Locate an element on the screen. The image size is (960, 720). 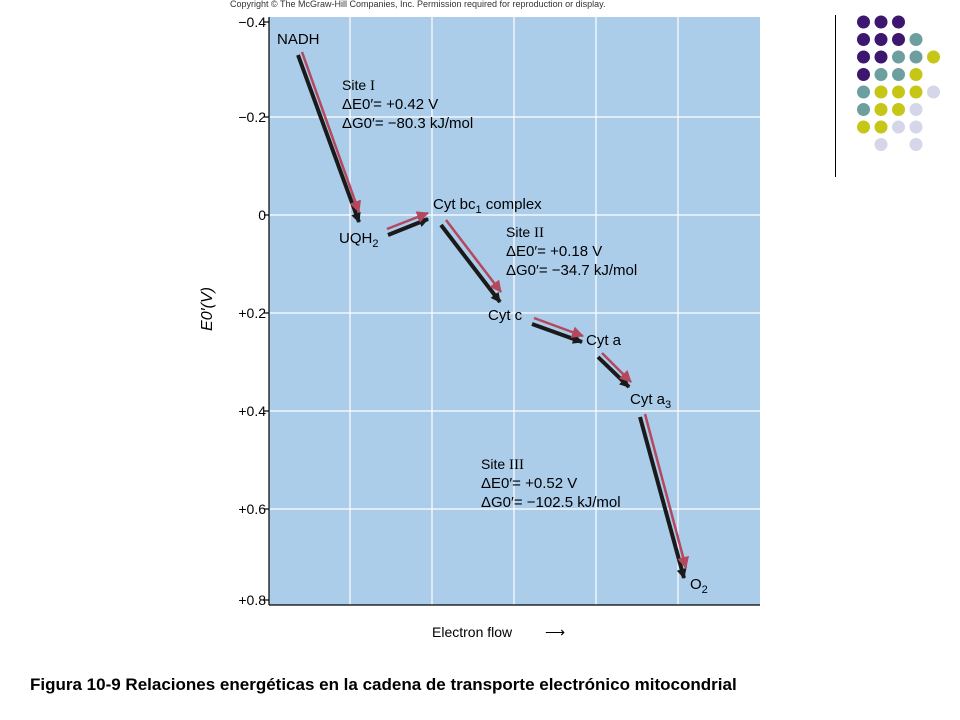
x-axis-arrow-icon: ⟶ is located at coordinates (555, 632).